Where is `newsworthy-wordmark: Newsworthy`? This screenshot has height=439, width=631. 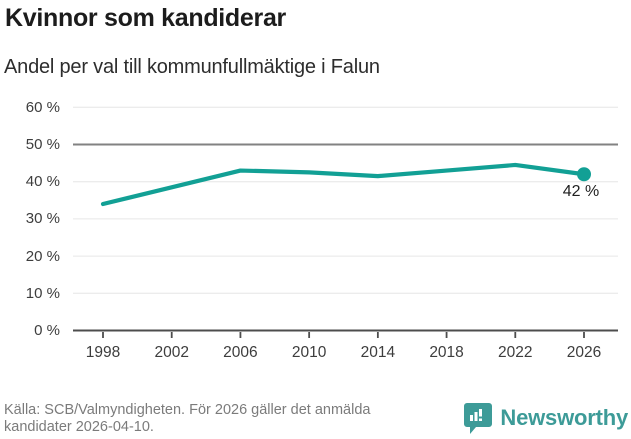 newsworthy-wordmark: Newsworthy is located at coordinates (564, 417).